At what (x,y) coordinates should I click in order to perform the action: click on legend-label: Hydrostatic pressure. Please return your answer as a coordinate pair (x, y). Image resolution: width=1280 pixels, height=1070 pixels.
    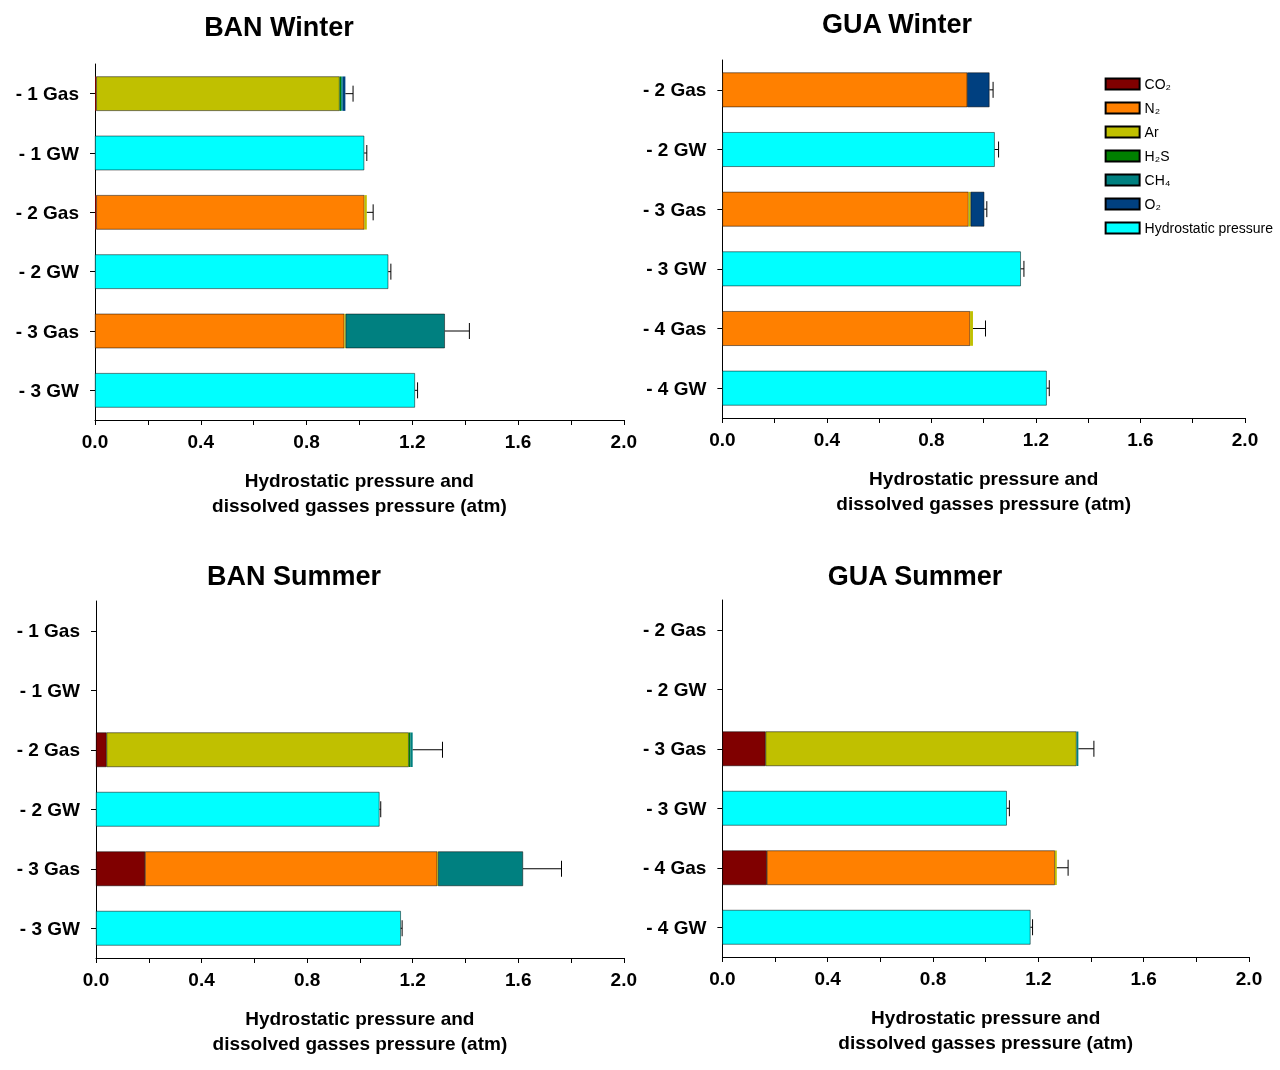
    Looking at the image, I should click on (1209, 228).